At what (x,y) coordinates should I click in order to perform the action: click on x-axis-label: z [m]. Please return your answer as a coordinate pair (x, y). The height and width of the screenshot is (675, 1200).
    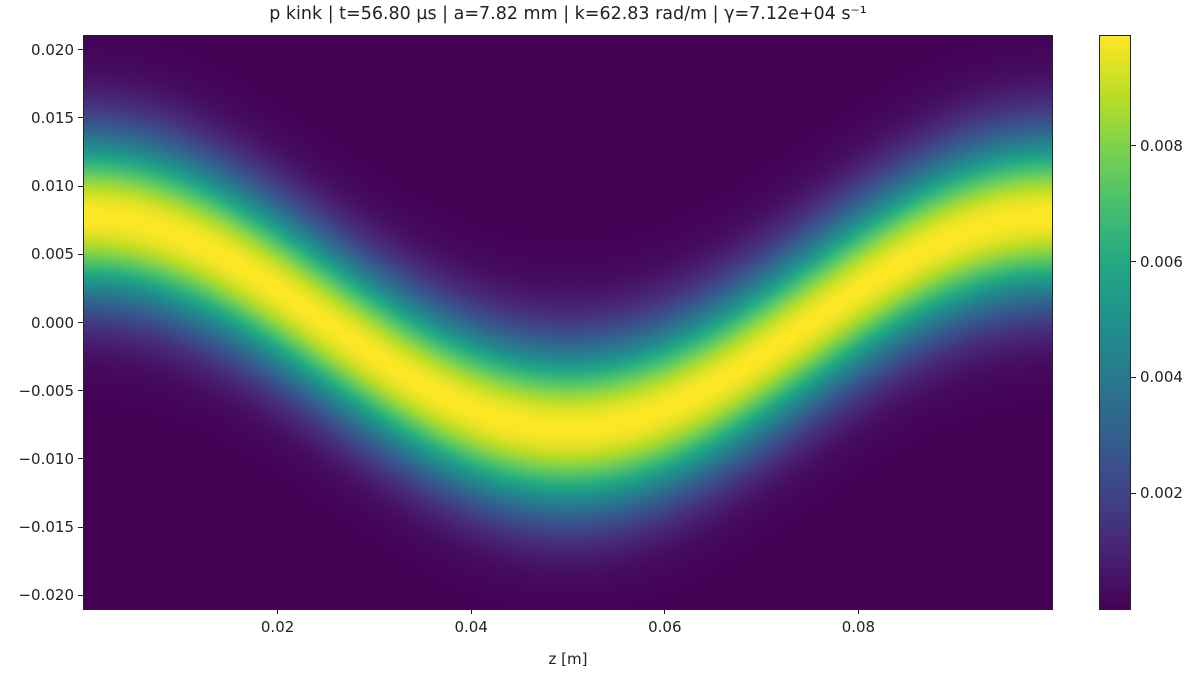
    Looking at the image, I should click on (568, 659).